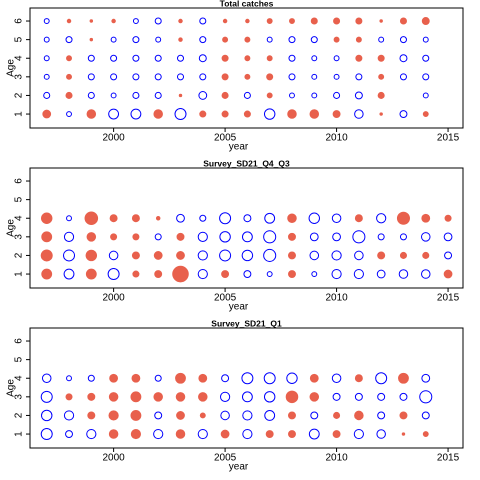 The height and width of the screenshot is (480, 480). I want to click on x-tick-label: 2005, so click(225, 458).